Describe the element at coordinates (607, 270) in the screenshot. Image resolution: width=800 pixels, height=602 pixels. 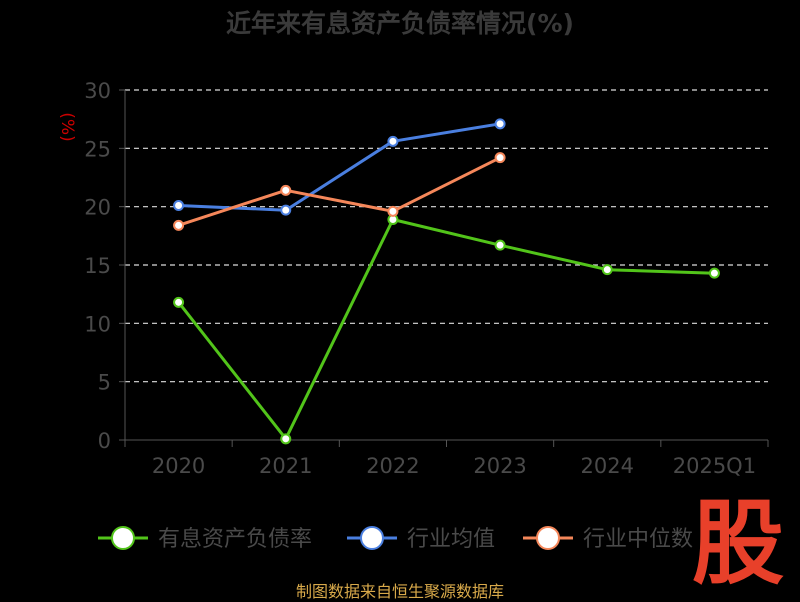
I see `data-point-0-2024` at that location.